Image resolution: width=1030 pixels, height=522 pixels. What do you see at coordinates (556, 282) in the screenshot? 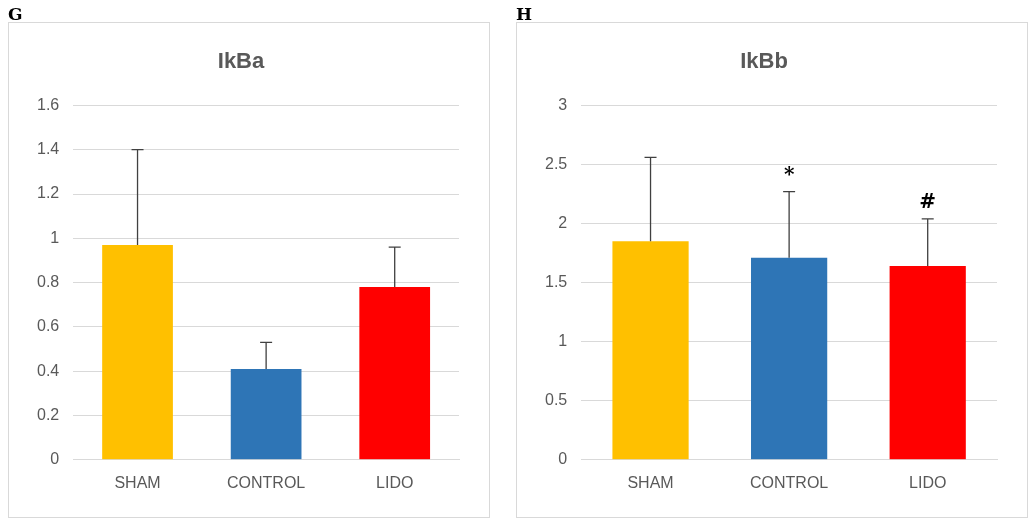
I see `y-tick-label: 1.5` at bounding box center [556, 282].